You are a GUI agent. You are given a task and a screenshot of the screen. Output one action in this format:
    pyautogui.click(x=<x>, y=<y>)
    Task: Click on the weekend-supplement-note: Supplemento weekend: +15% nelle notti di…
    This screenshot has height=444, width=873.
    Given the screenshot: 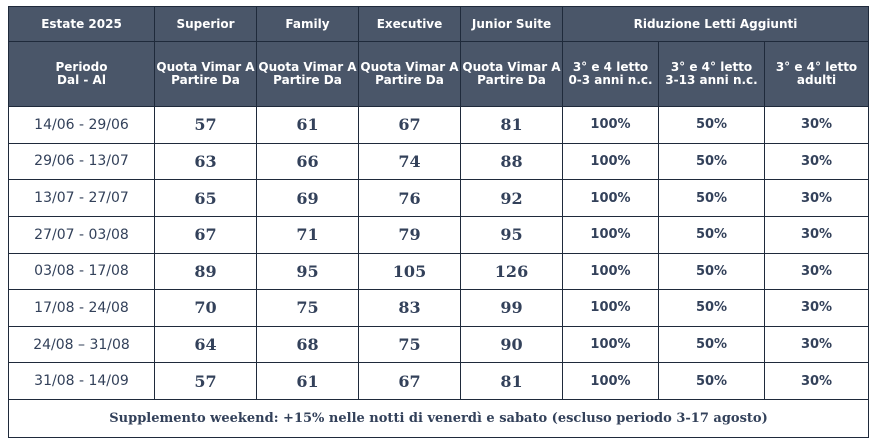 What is the action you would take?
    pyautogui.click(x=438, y=418)
    